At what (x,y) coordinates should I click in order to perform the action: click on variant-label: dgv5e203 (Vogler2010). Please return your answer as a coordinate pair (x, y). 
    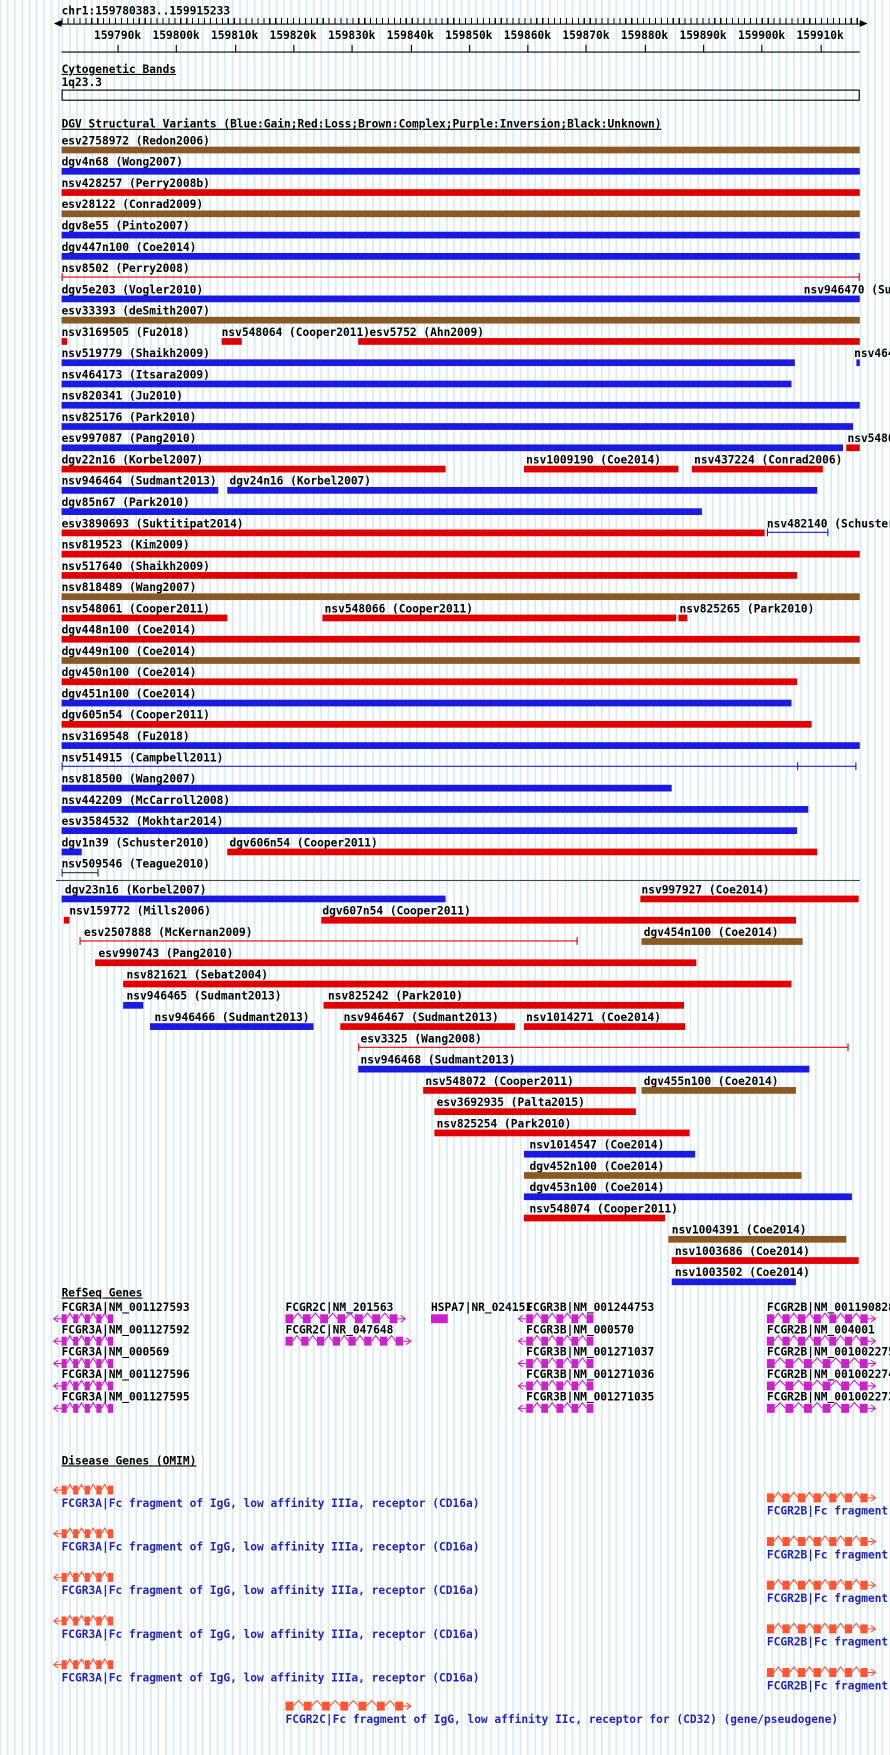
    Looking at the image, I should click on (132, 290).